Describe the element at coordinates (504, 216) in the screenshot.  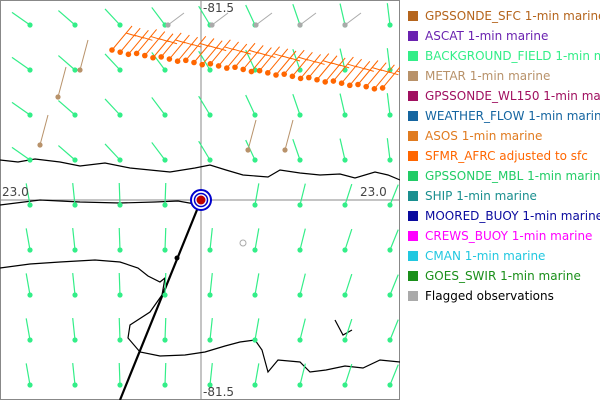
I see `legend-item-moored-buoy: MOORED_BUOY 1-min marine` at that location.